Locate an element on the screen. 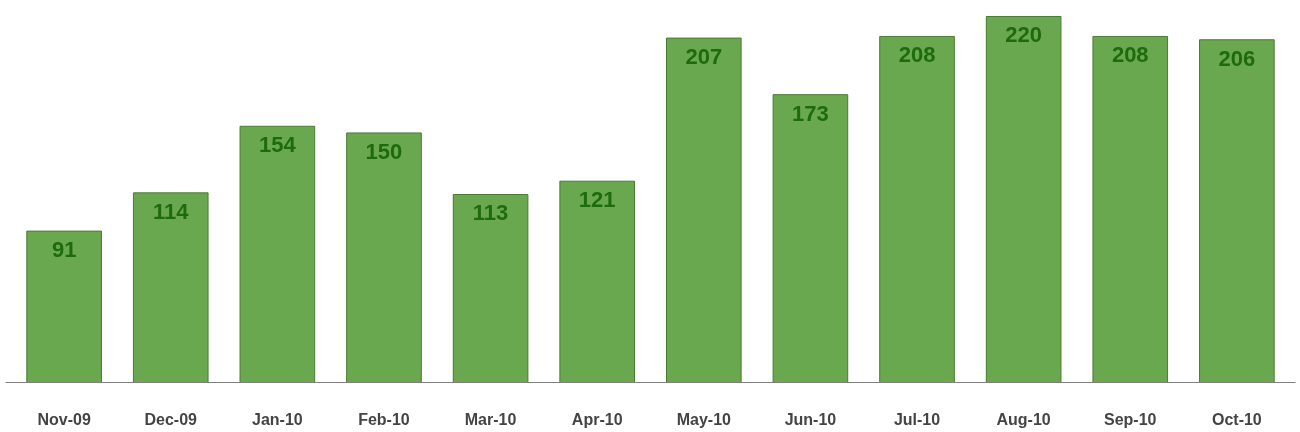 This screenshot has height=432, width=1300. x-tick-label: Sep-10 is located at coordinates (1130, 419).